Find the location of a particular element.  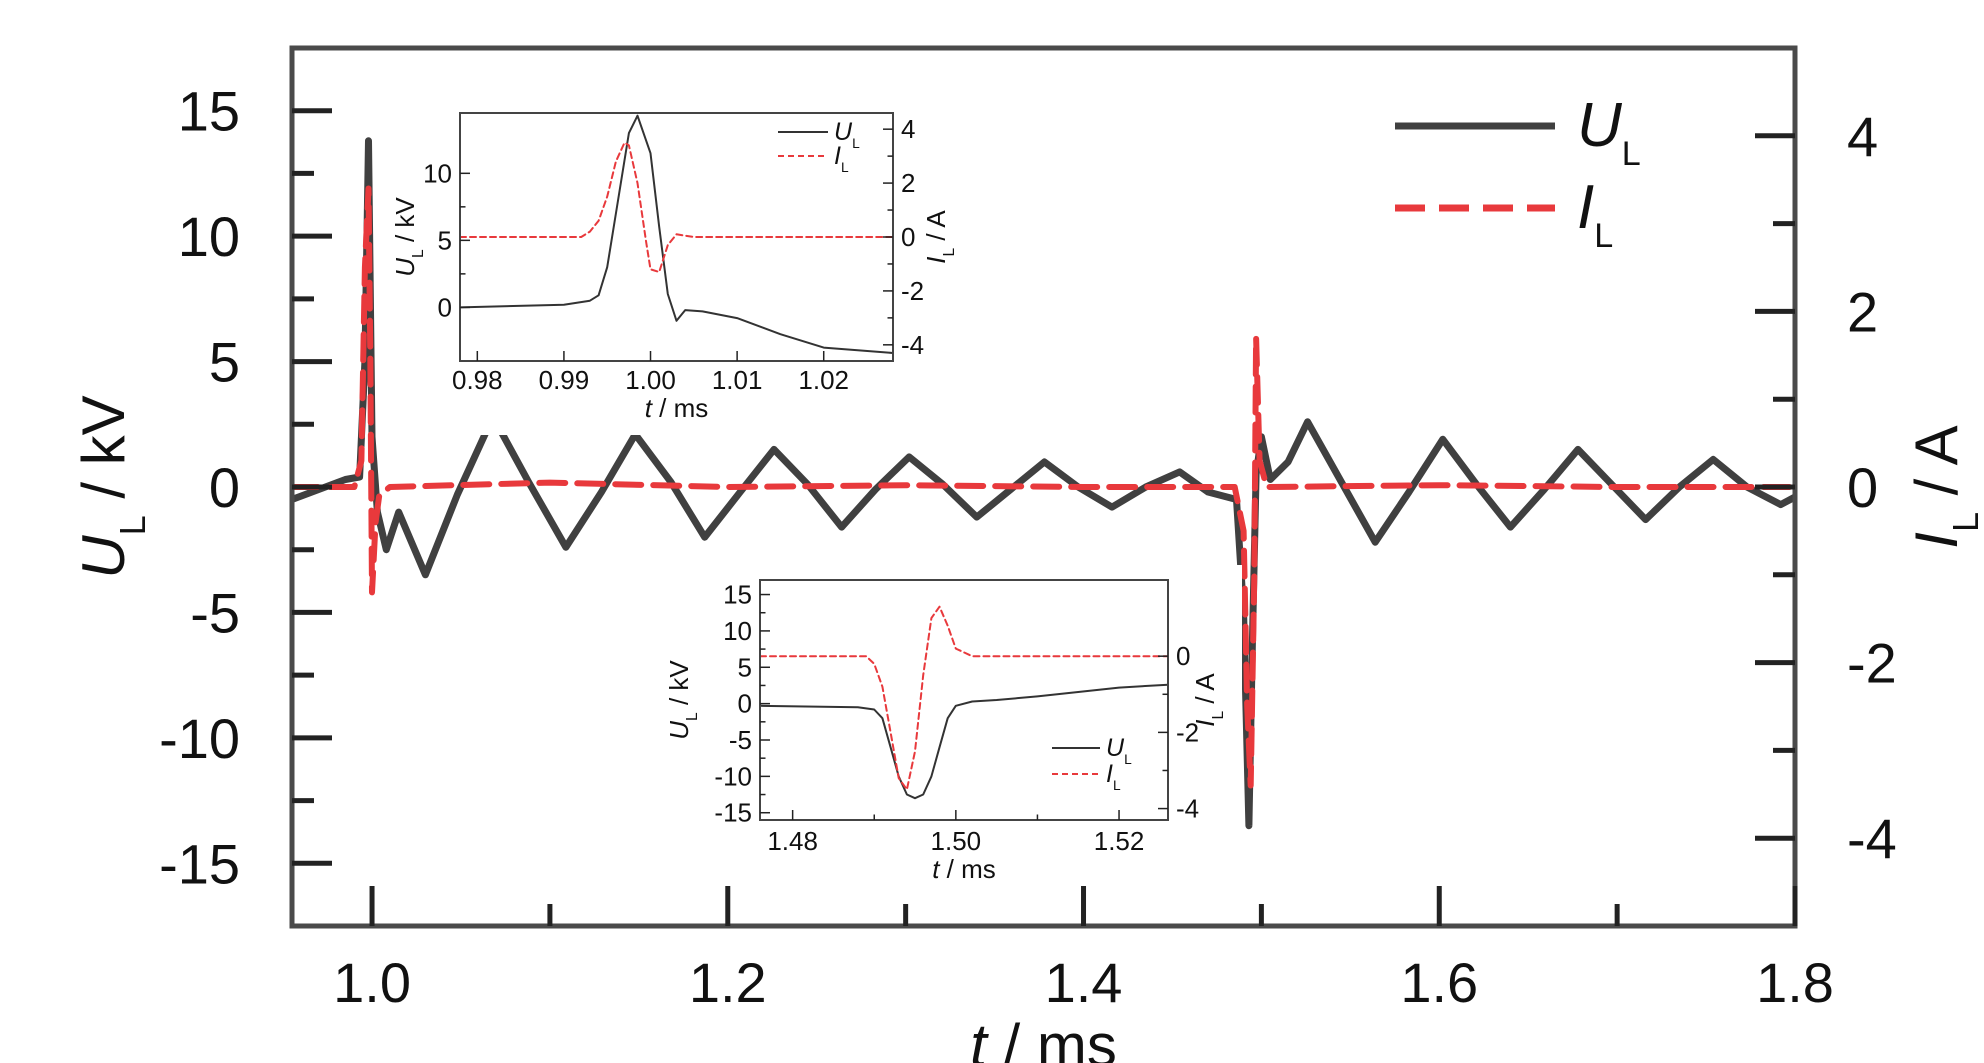

y-left-tick-label: -10 is located at coordinates (733, 776).